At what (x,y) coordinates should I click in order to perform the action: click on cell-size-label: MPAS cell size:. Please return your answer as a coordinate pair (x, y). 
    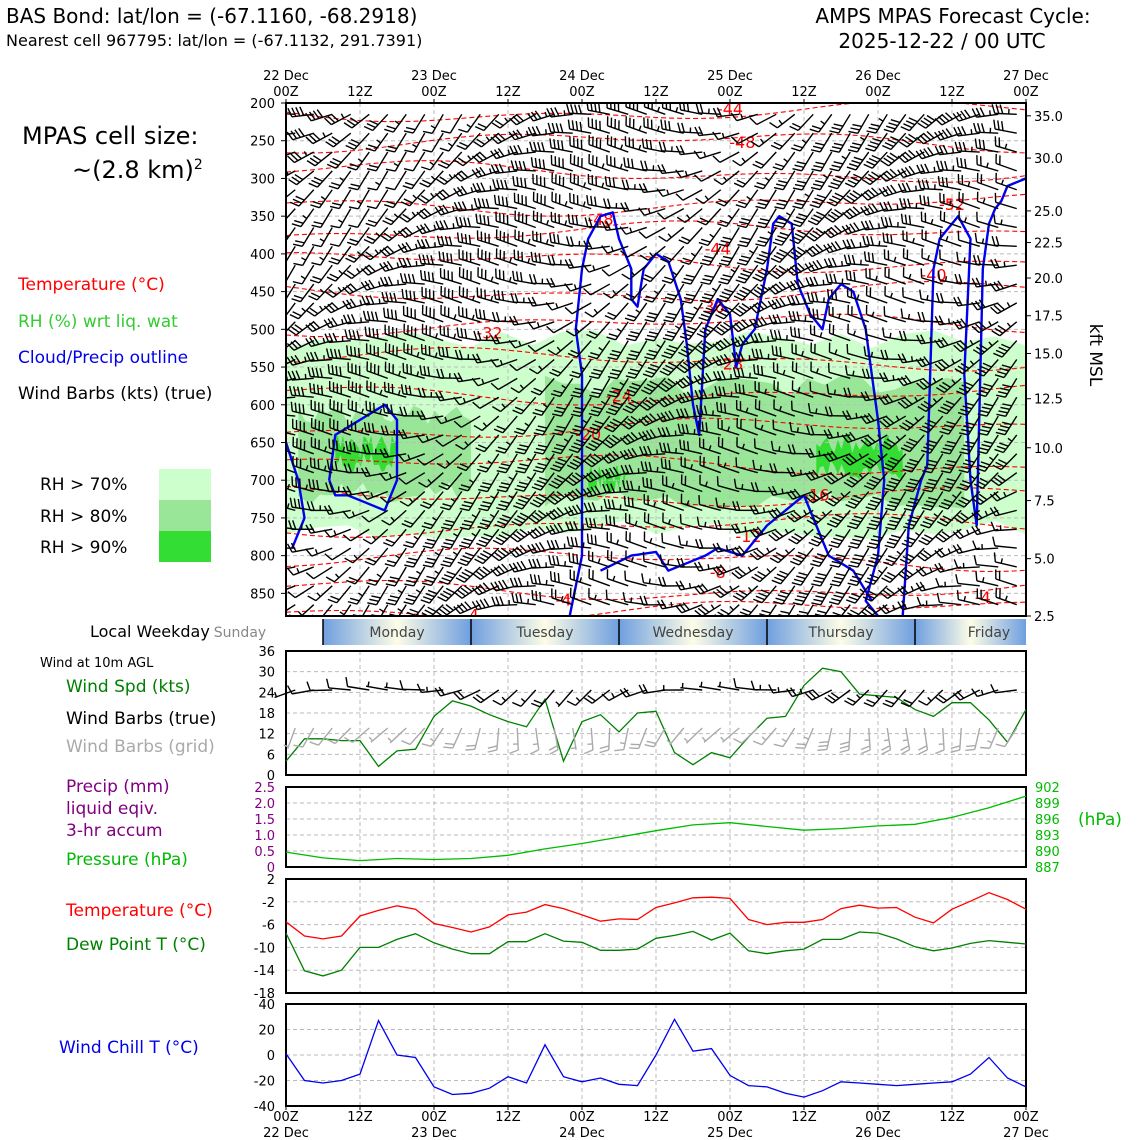
    Looking at the image, I should click on (110, 136).